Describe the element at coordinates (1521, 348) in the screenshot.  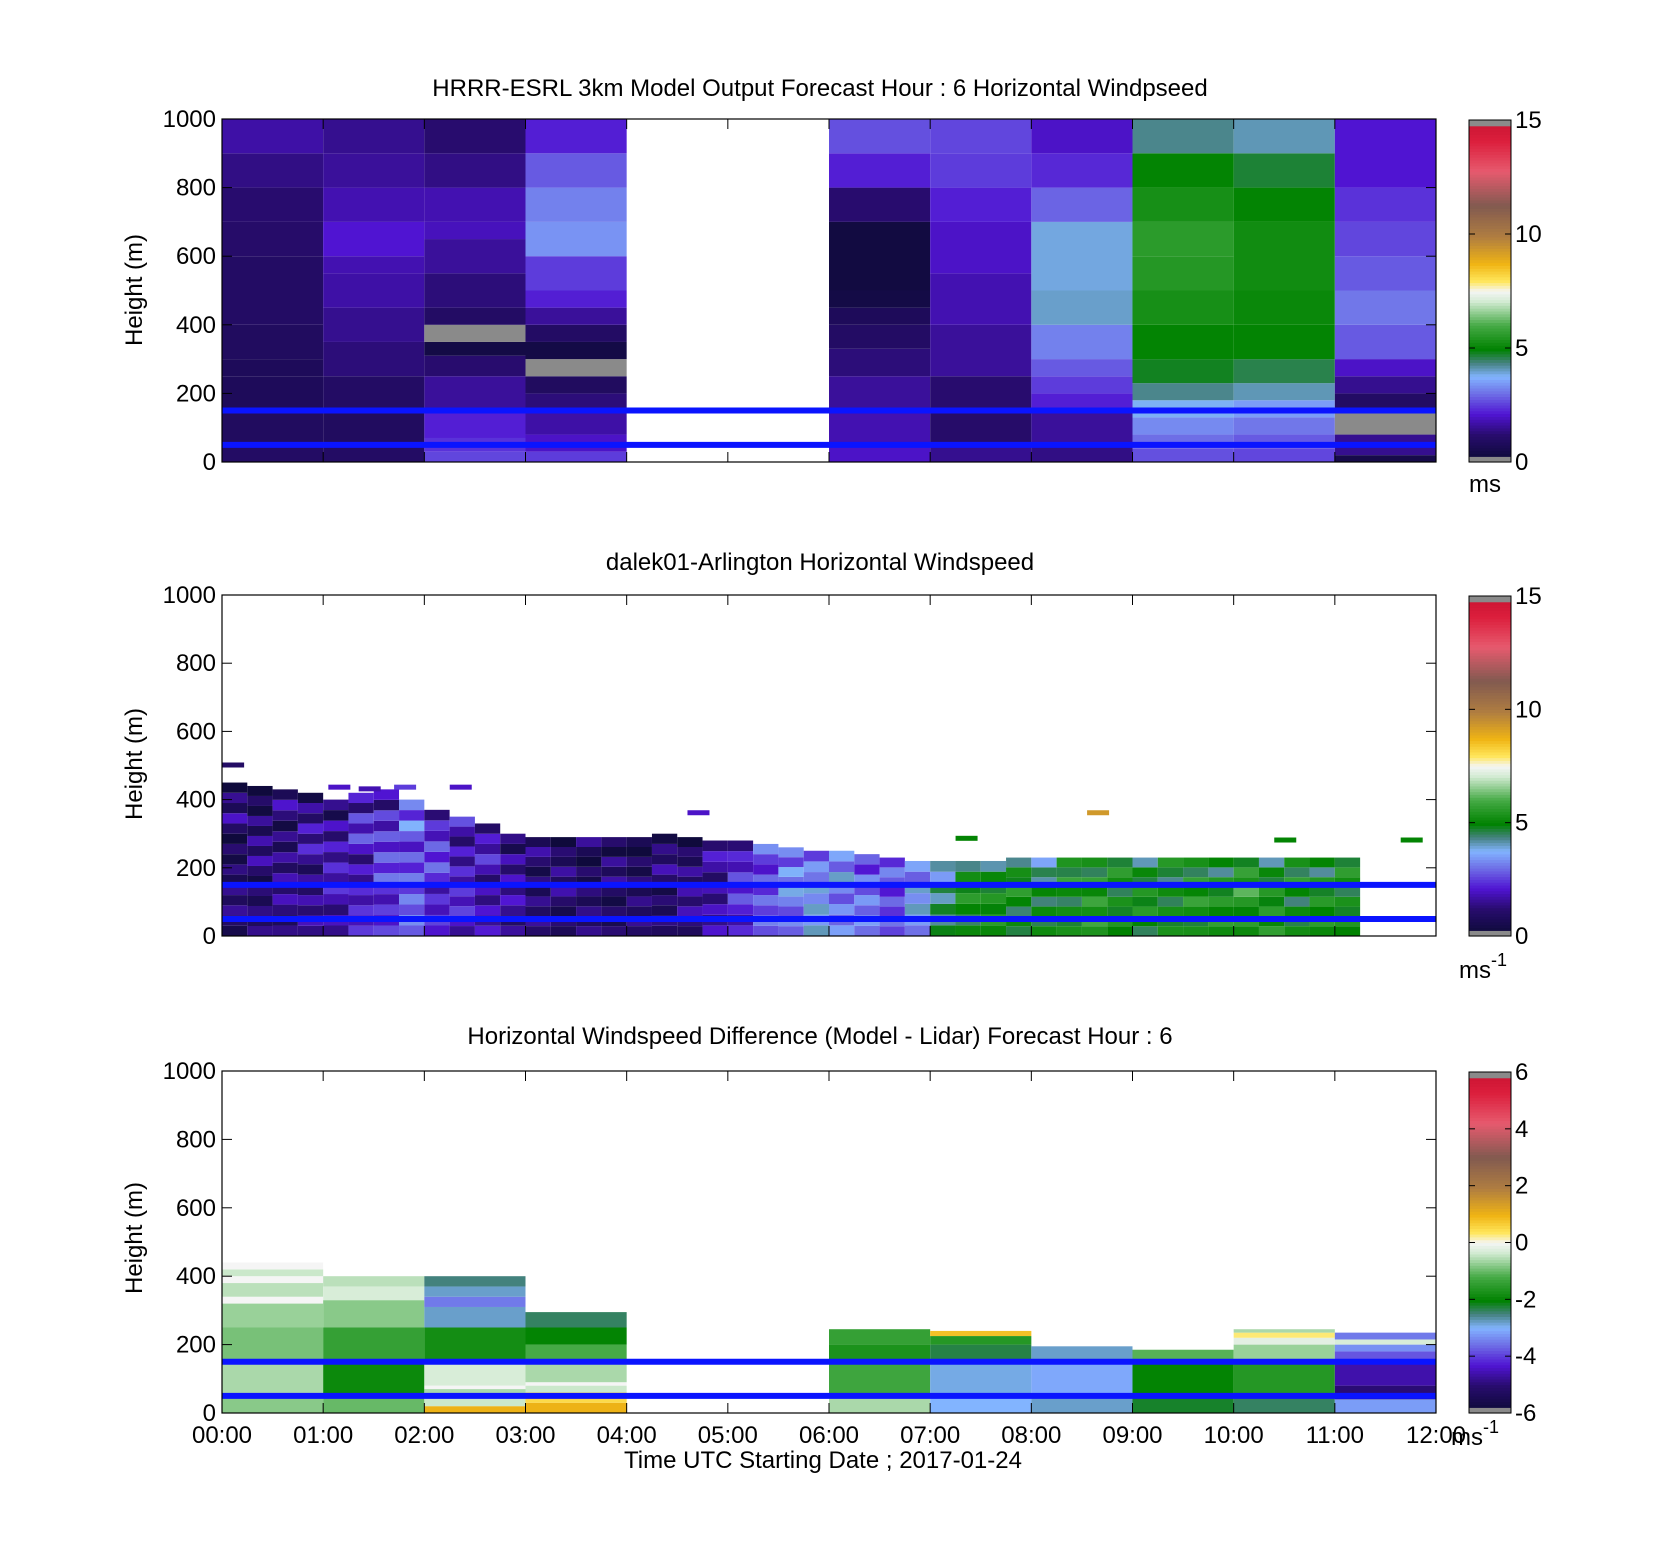
I see `colorbar-tick-label: 5` at that location.